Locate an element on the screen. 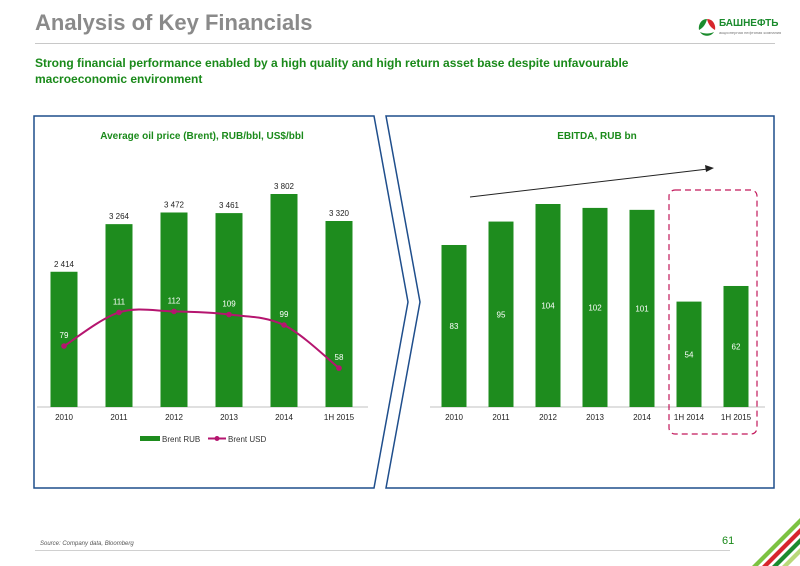  ebitda-value-label: 83 is located at coordinates (454, 326).